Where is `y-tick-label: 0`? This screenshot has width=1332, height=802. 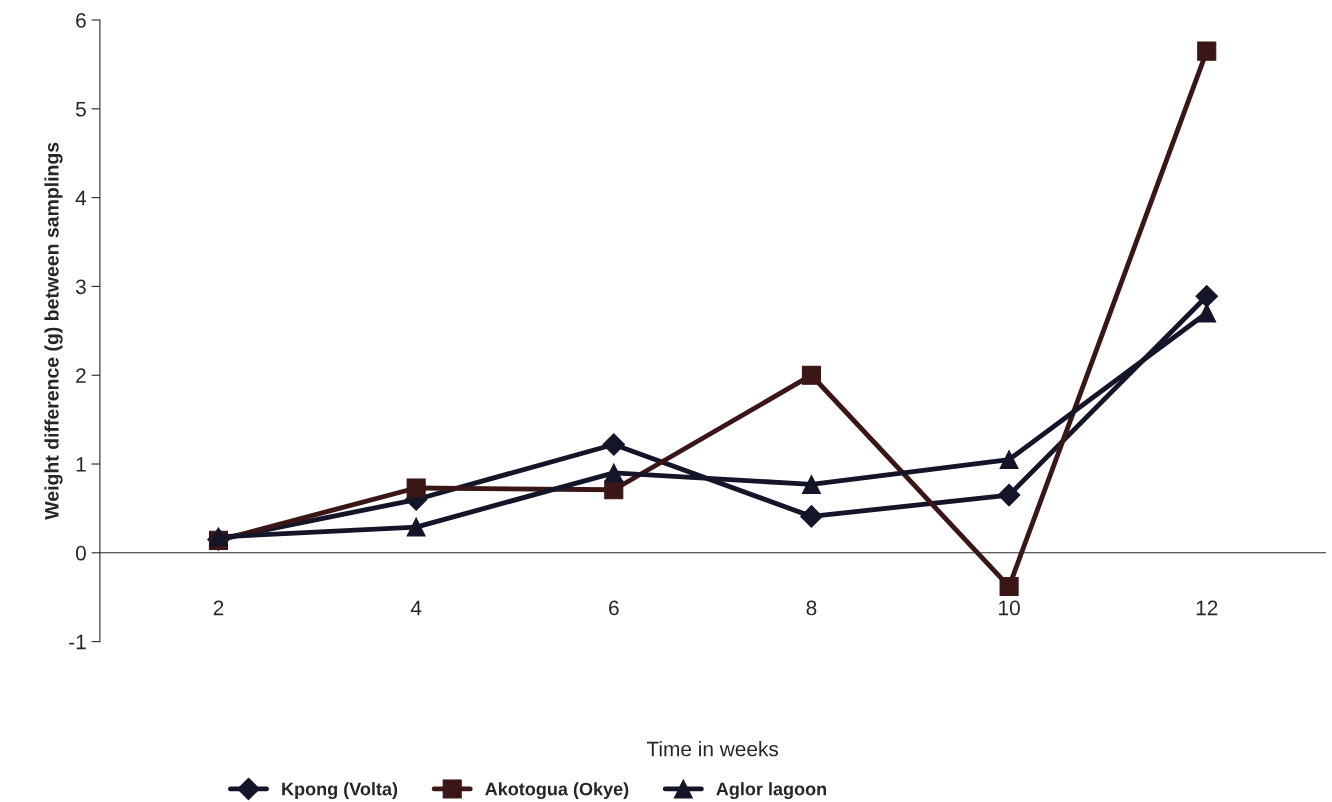 y-tick-label: 0 is located at coordinates (80, 553).